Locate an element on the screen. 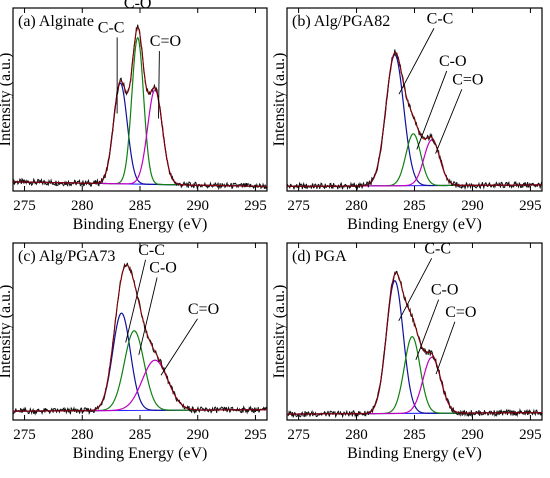 This screenshot has width=550, height=478. panel-title: (d) PGA is located at coordinates (319, 256).